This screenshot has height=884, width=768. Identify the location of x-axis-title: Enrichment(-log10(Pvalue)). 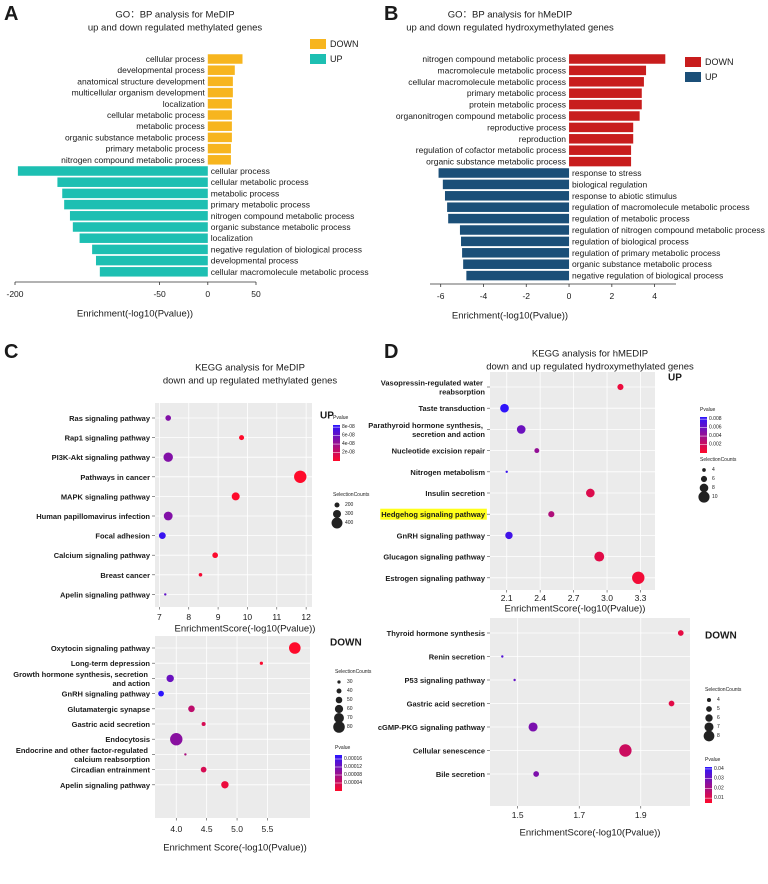
(510, 316).